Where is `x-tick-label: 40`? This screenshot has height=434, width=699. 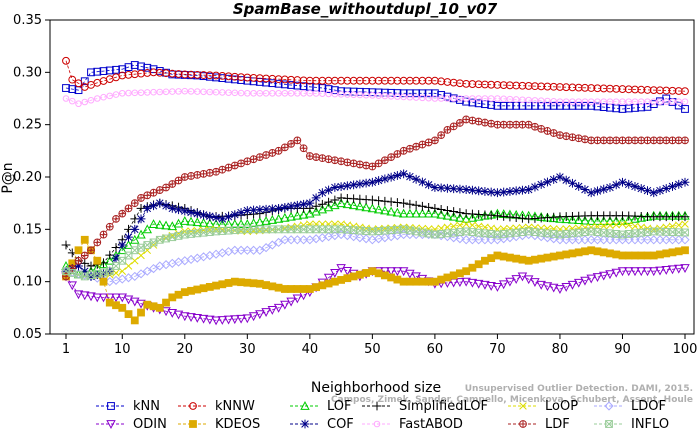
x-tick-label: 40 is located at coordinates (310, 349).